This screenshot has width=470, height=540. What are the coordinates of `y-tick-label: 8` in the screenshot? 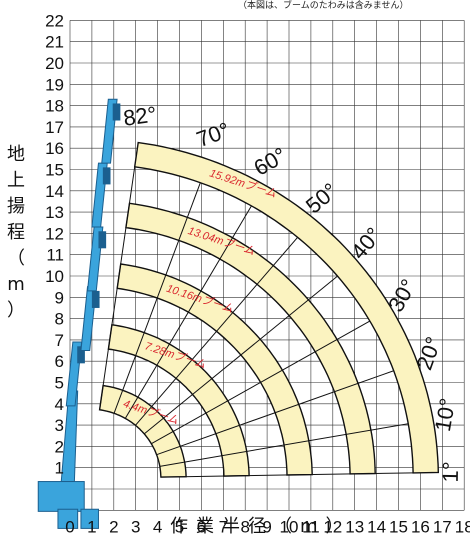 It's located at (59, 319).